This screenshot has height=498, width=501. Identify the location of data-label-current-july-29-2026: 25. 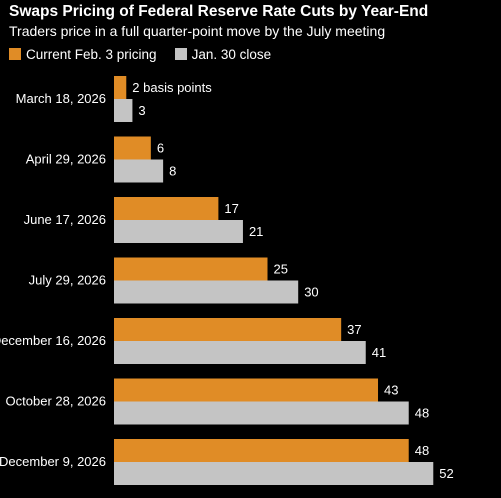
(281, 269).